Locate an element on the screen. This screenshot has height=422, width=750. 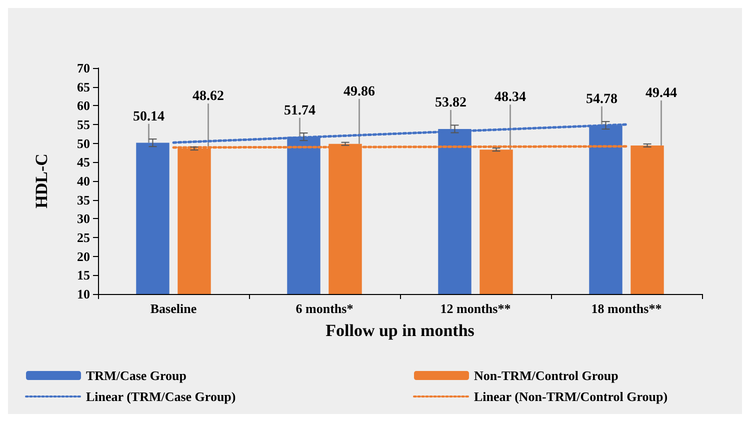
legend-label: Linear (Non-TRM/Control Group) is located at coordinates (571, 396).